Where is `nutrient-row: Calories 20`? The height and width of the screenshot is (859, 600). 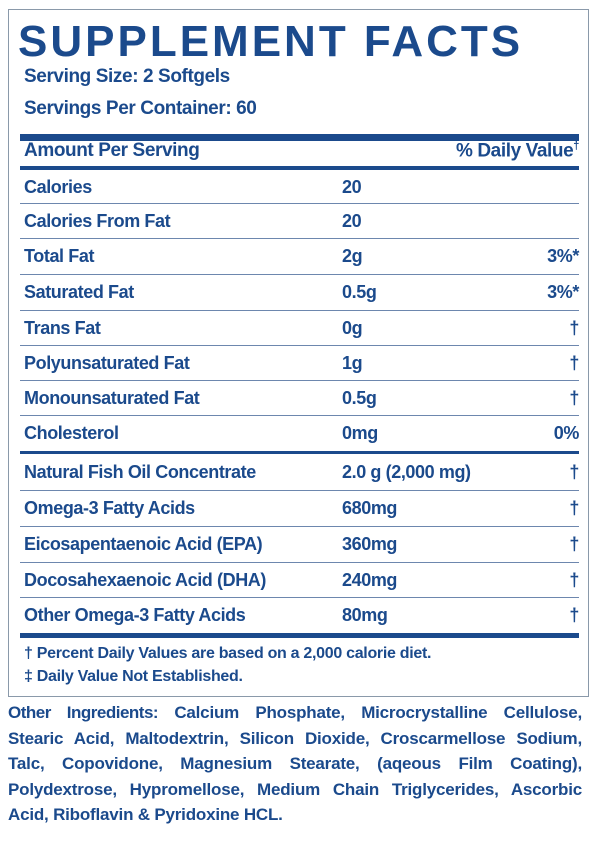 nutrient-row: Calories 20 is located at coordinates (299, 187).